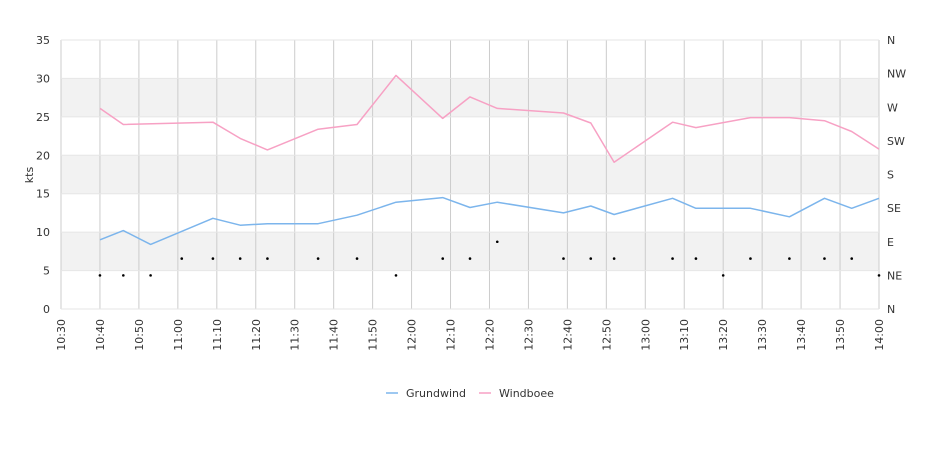 The image size is (940, 450). I want to click on x-tick-label: 10:40, so click(100, 335).